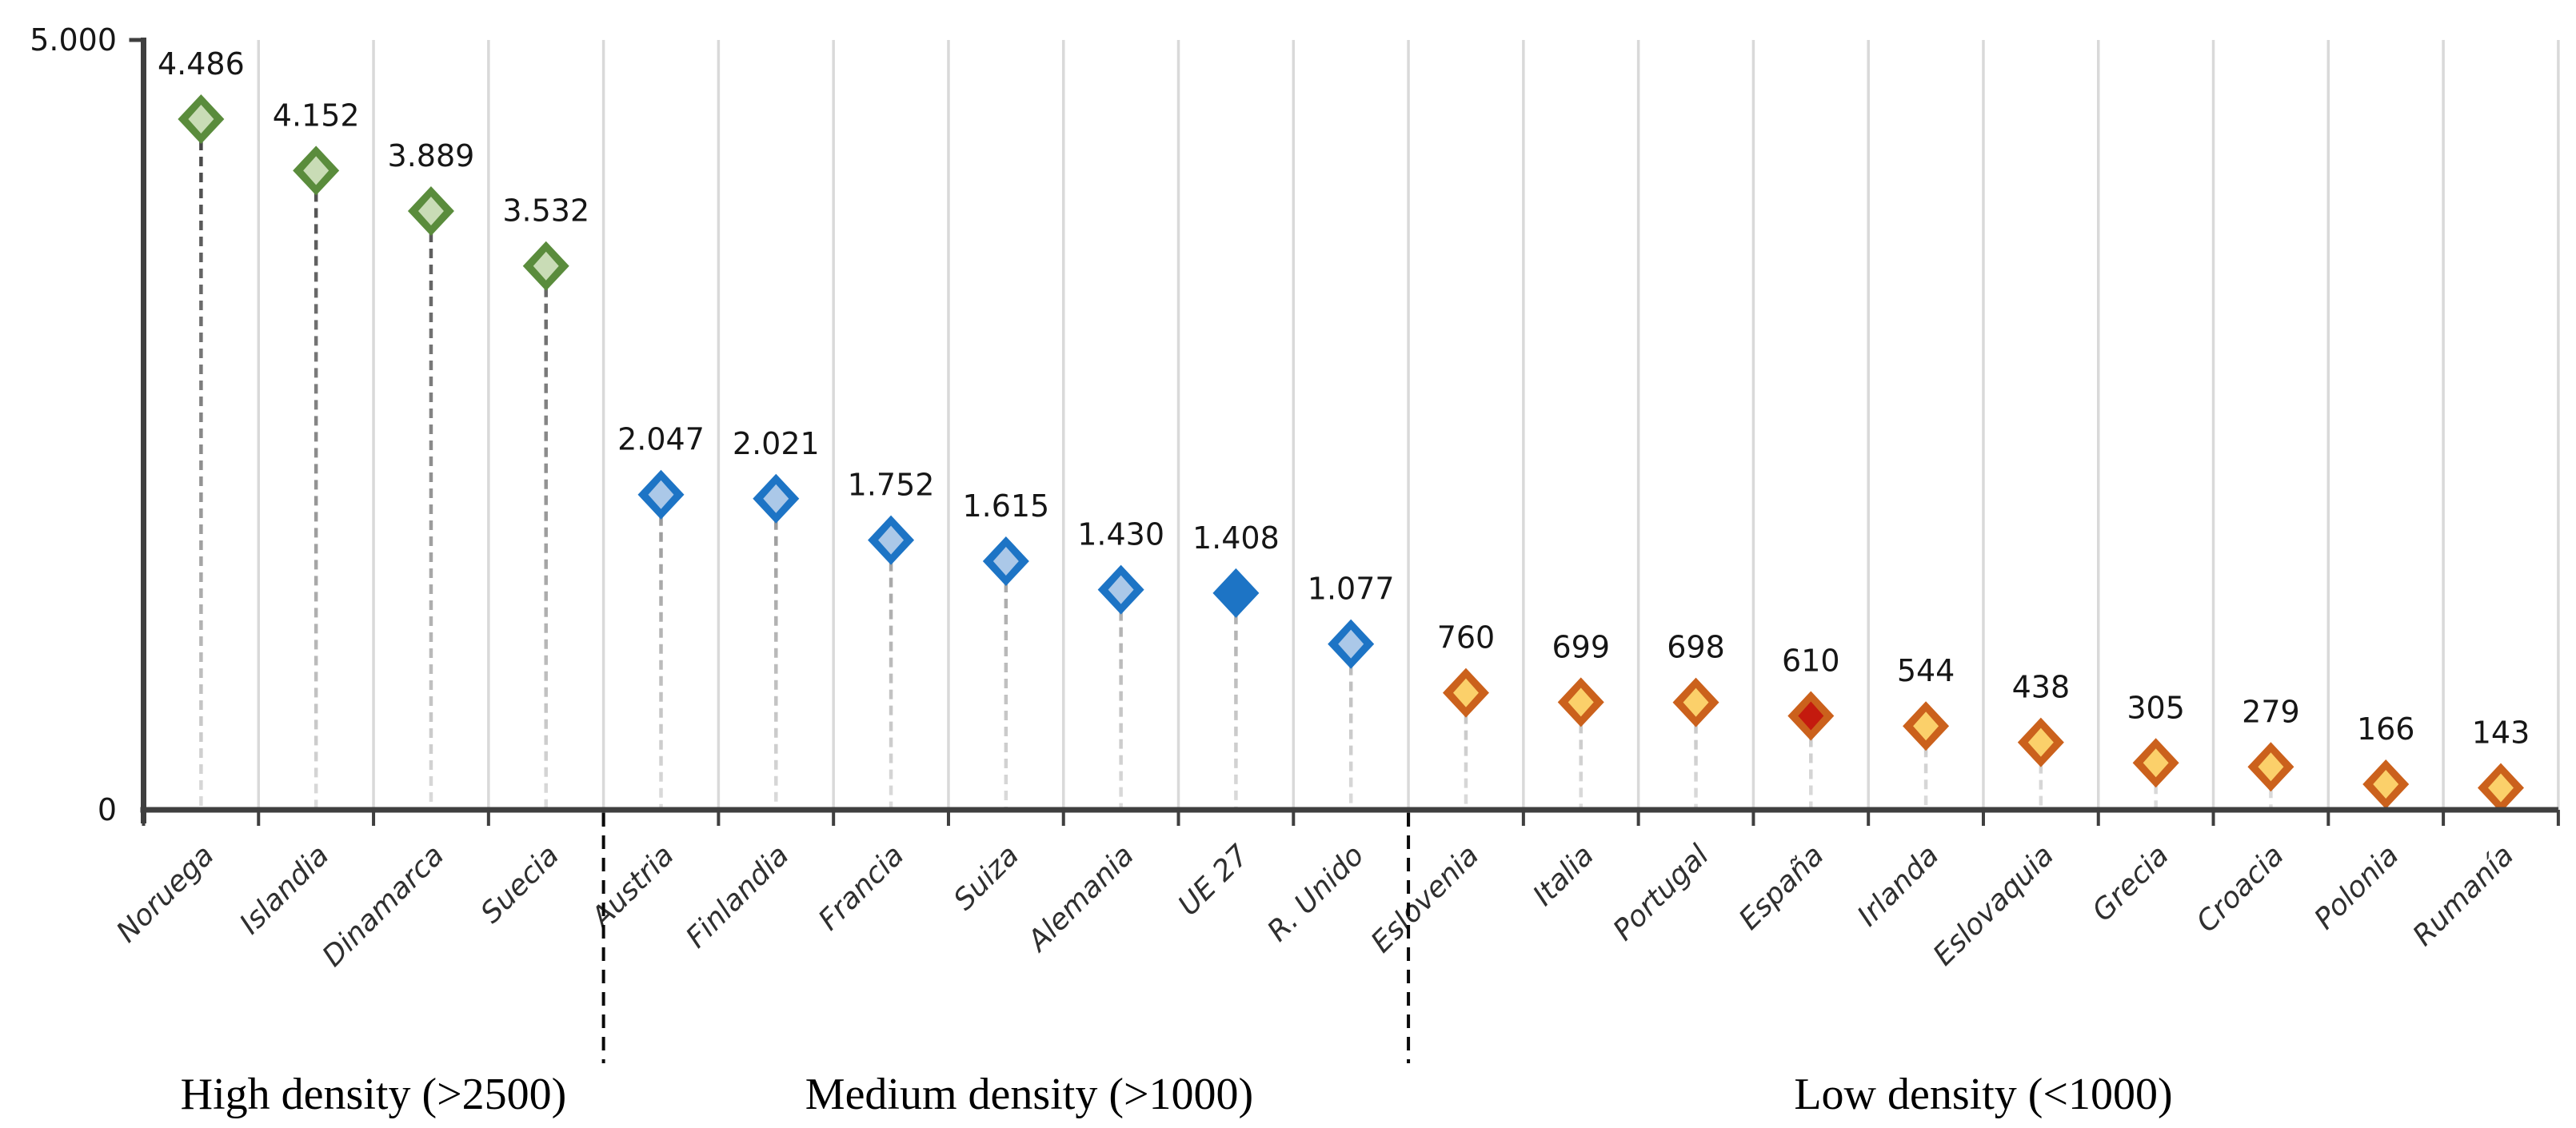 The width and height of the screenshot is (2576, 1128). Describe the element at coordinates (1005, 506) in the screenshot. I see `value-label: 1.615` at that location.